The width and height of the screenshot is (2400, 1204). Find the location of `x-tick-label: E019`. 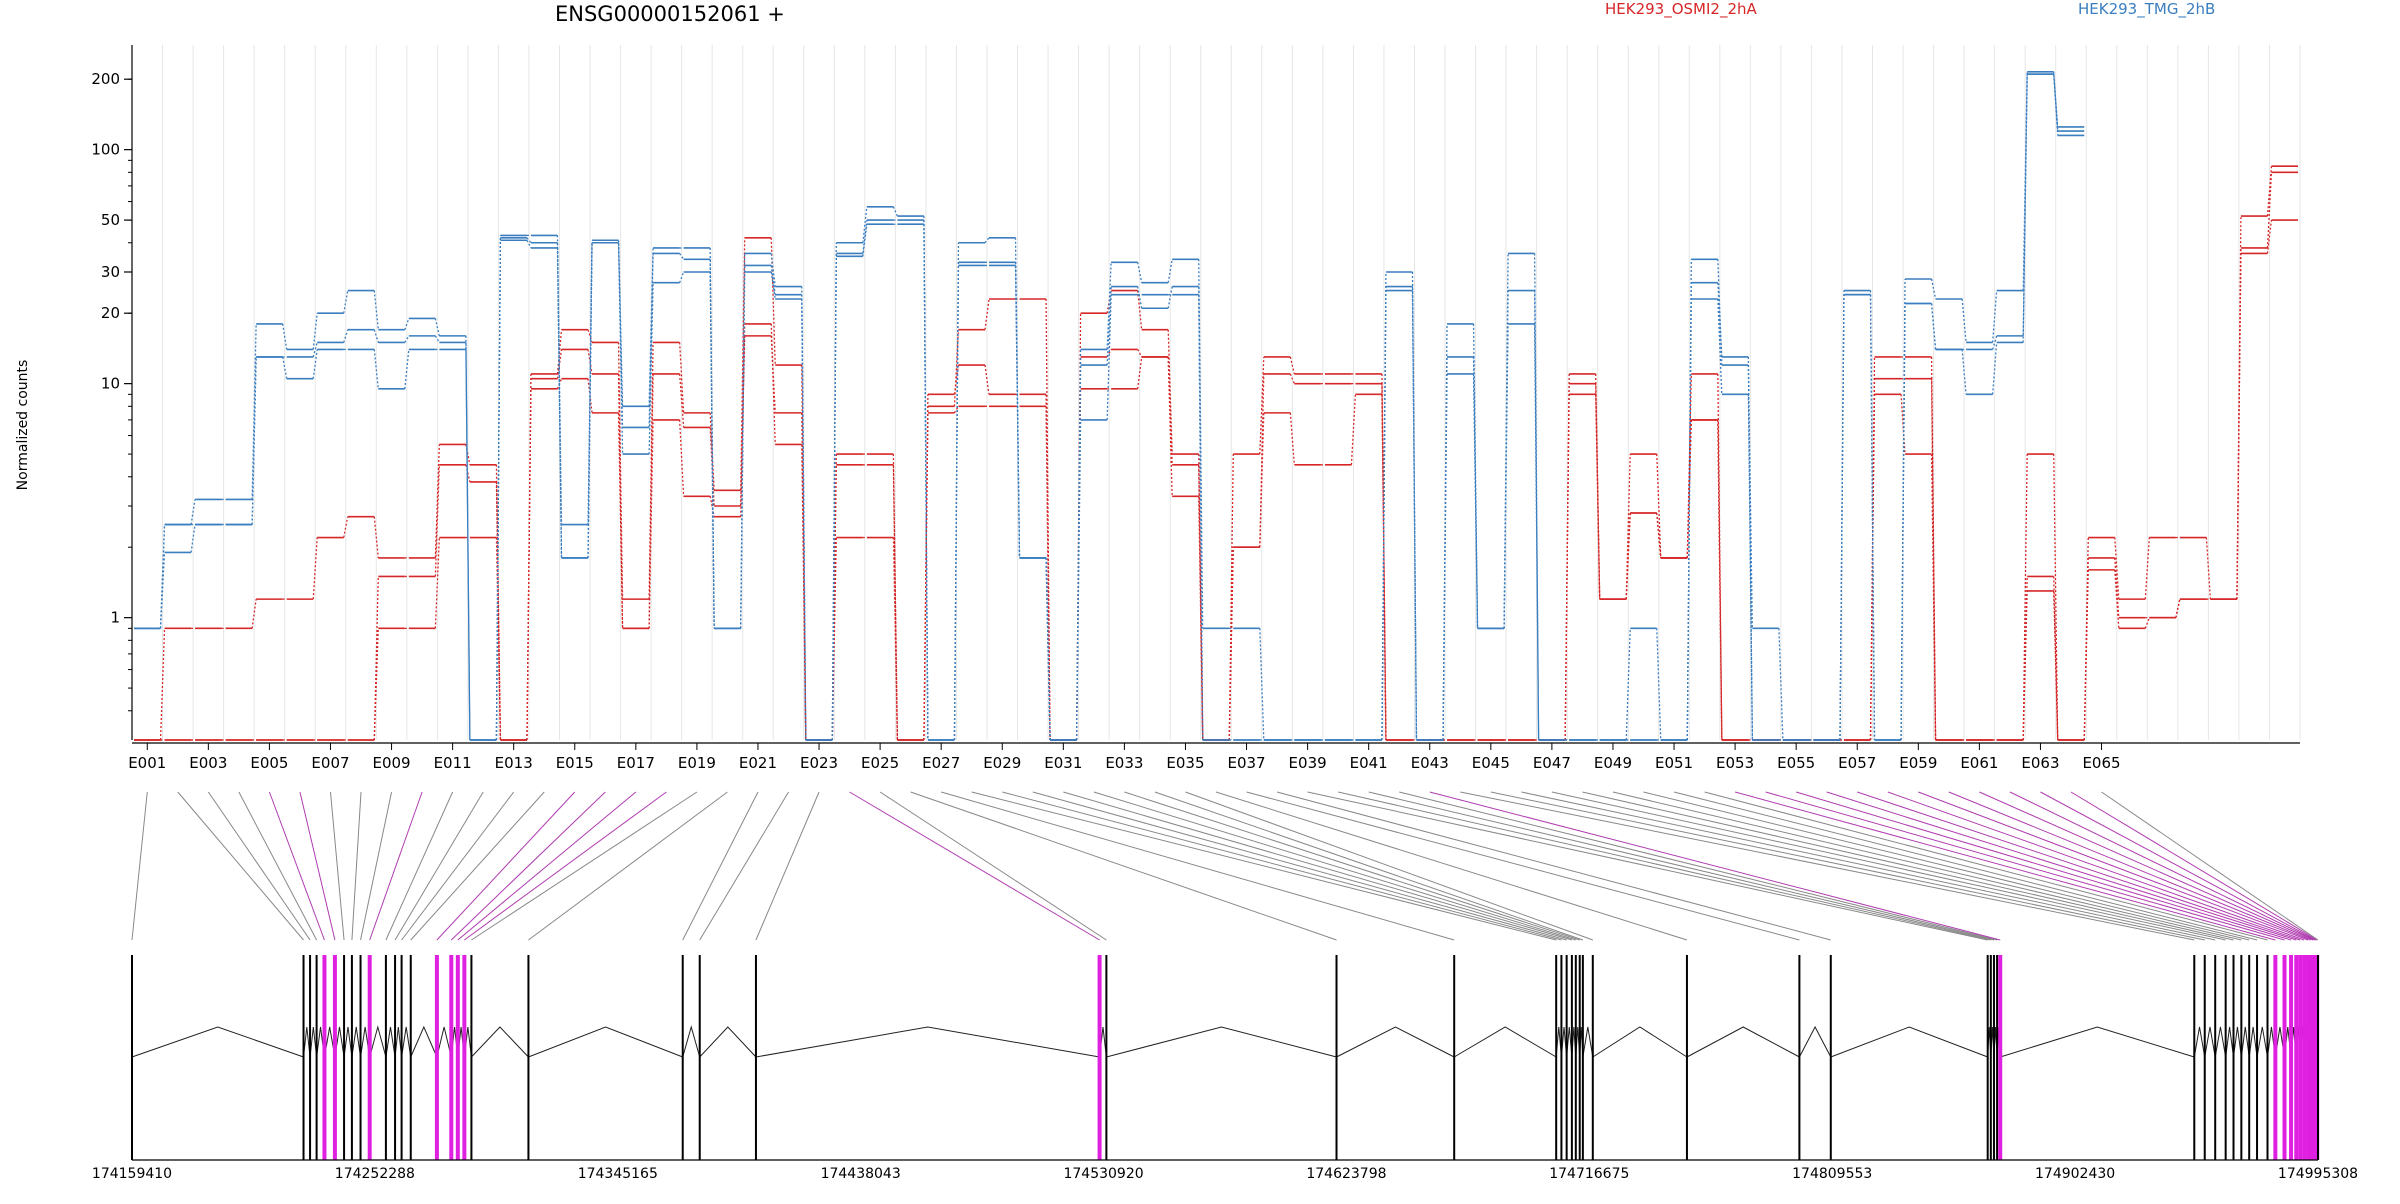

x-tick-label: E019 is located at coordinates (697, 763).